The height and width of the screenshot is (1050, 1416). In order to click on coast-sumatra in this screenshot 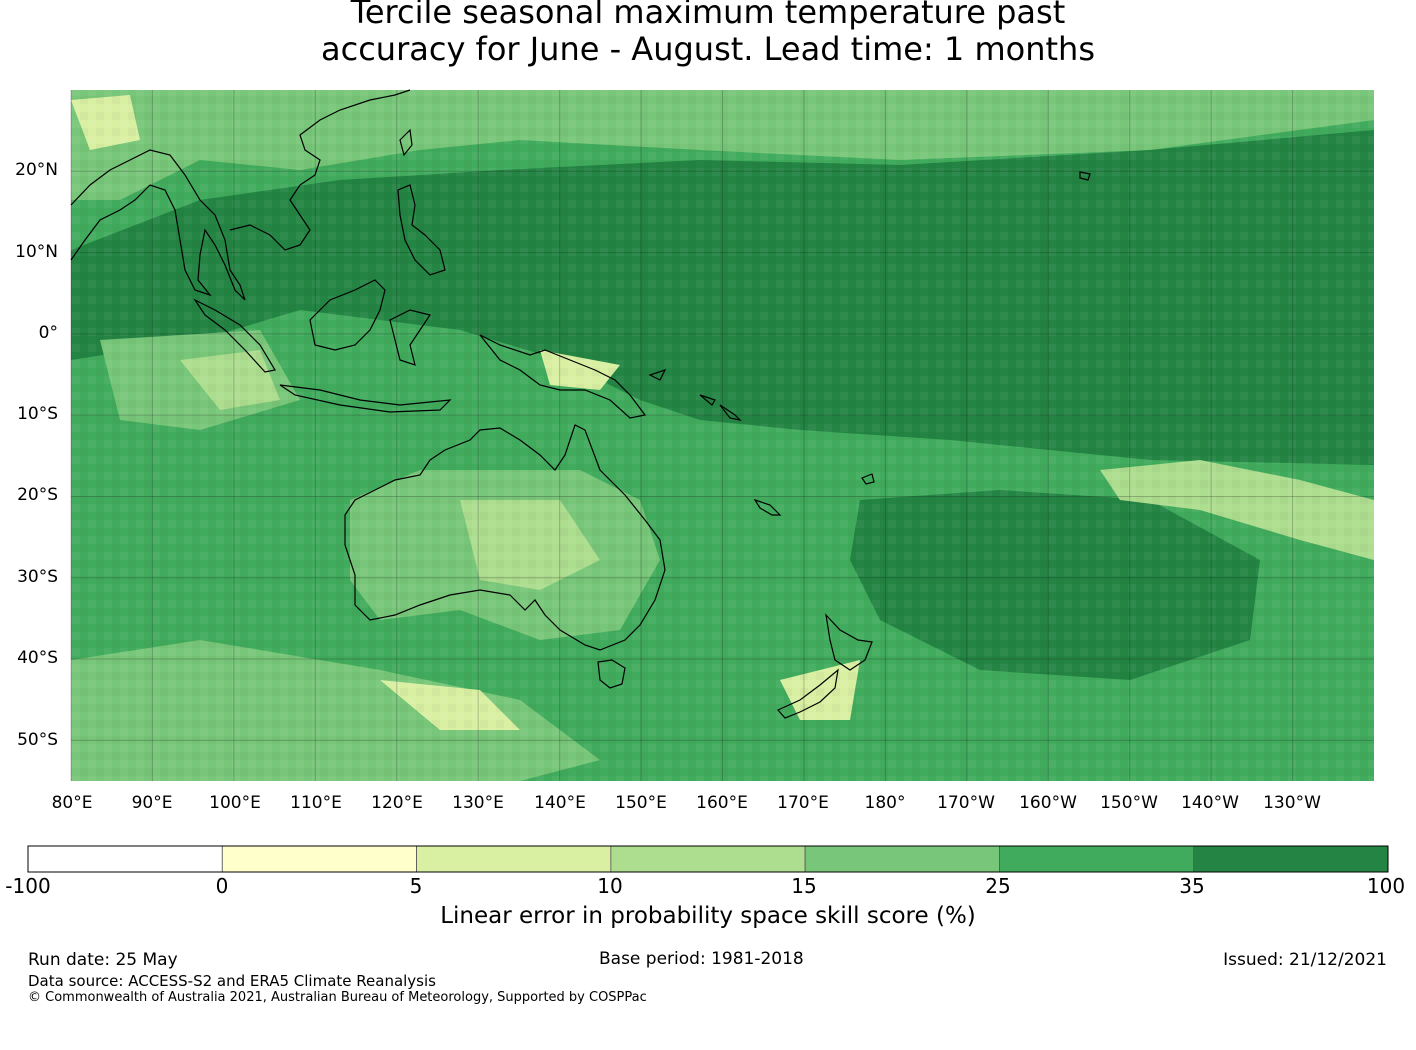, I will do `click(234, 335)`.